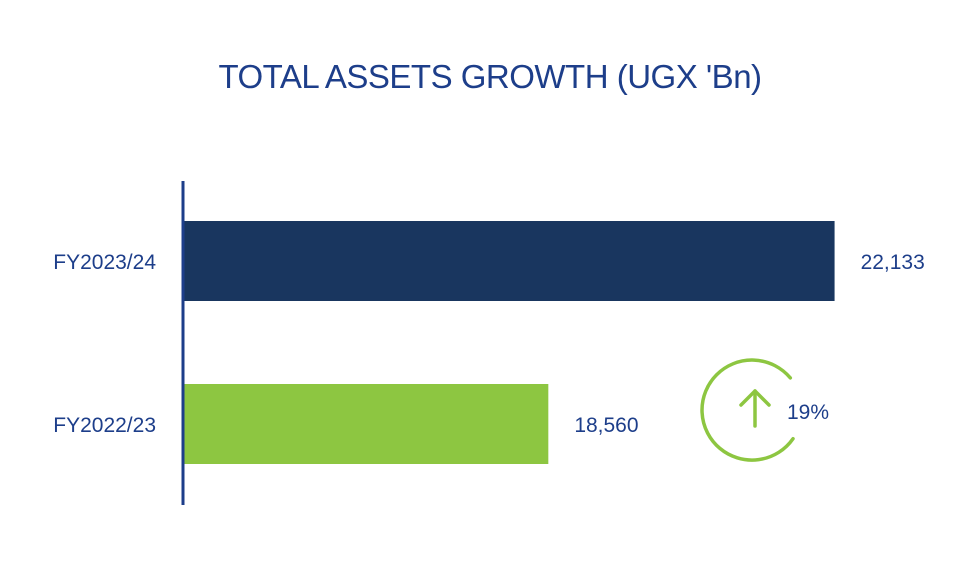 This screenshot has width=980, height=566. What do you see at coordinates (606, 425) in the screenshot?
I see `value-label: 18,560` at bounding box center [606, 425].